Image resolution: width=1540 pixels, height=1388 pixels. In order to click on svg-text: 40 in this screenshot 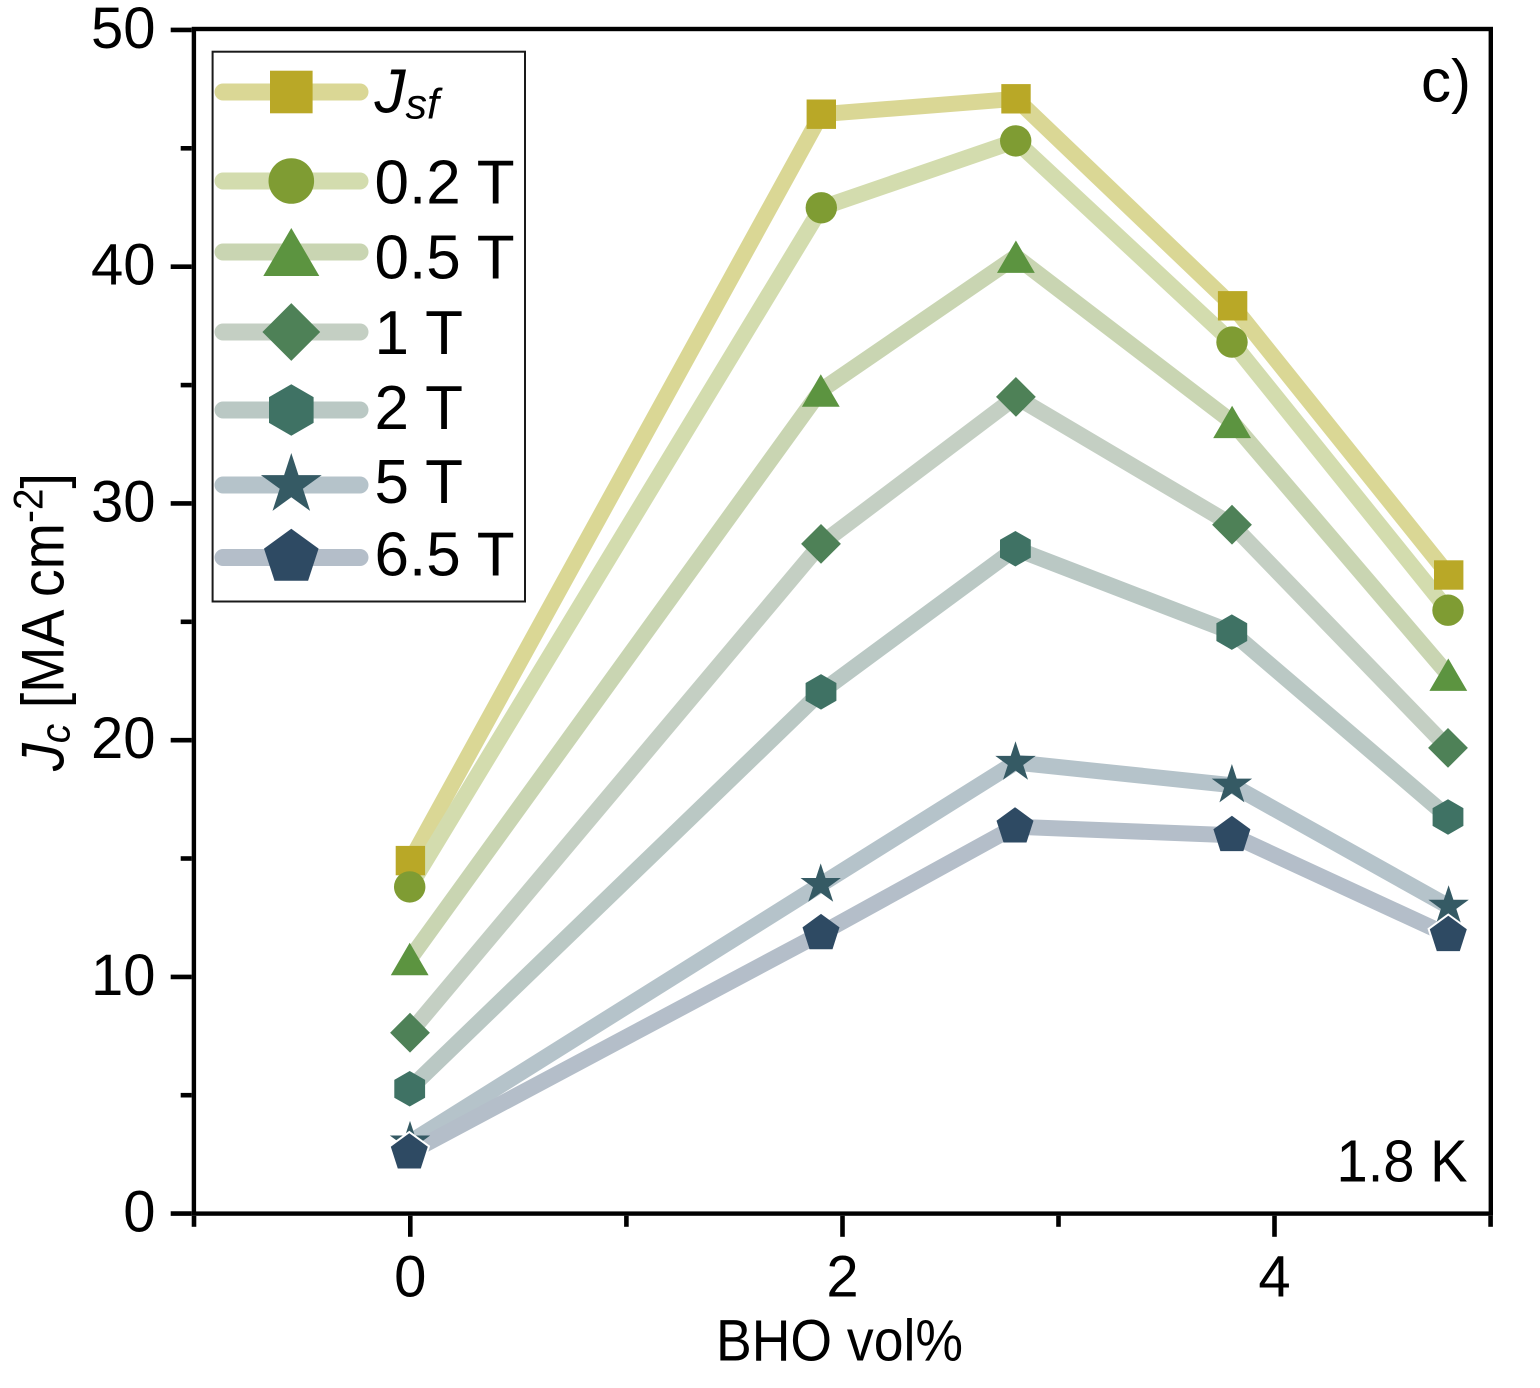, I will do `click(123, 265)`.